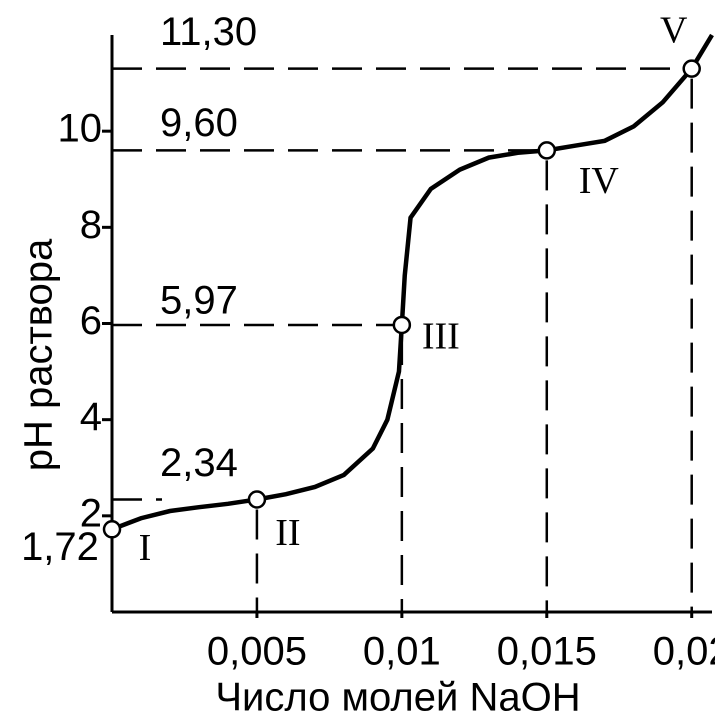 This screenshot has height=720, width=715. Describe the element at coordinates (91, 321) in the screenshot. I see `y-tick-label: 6` at that location.